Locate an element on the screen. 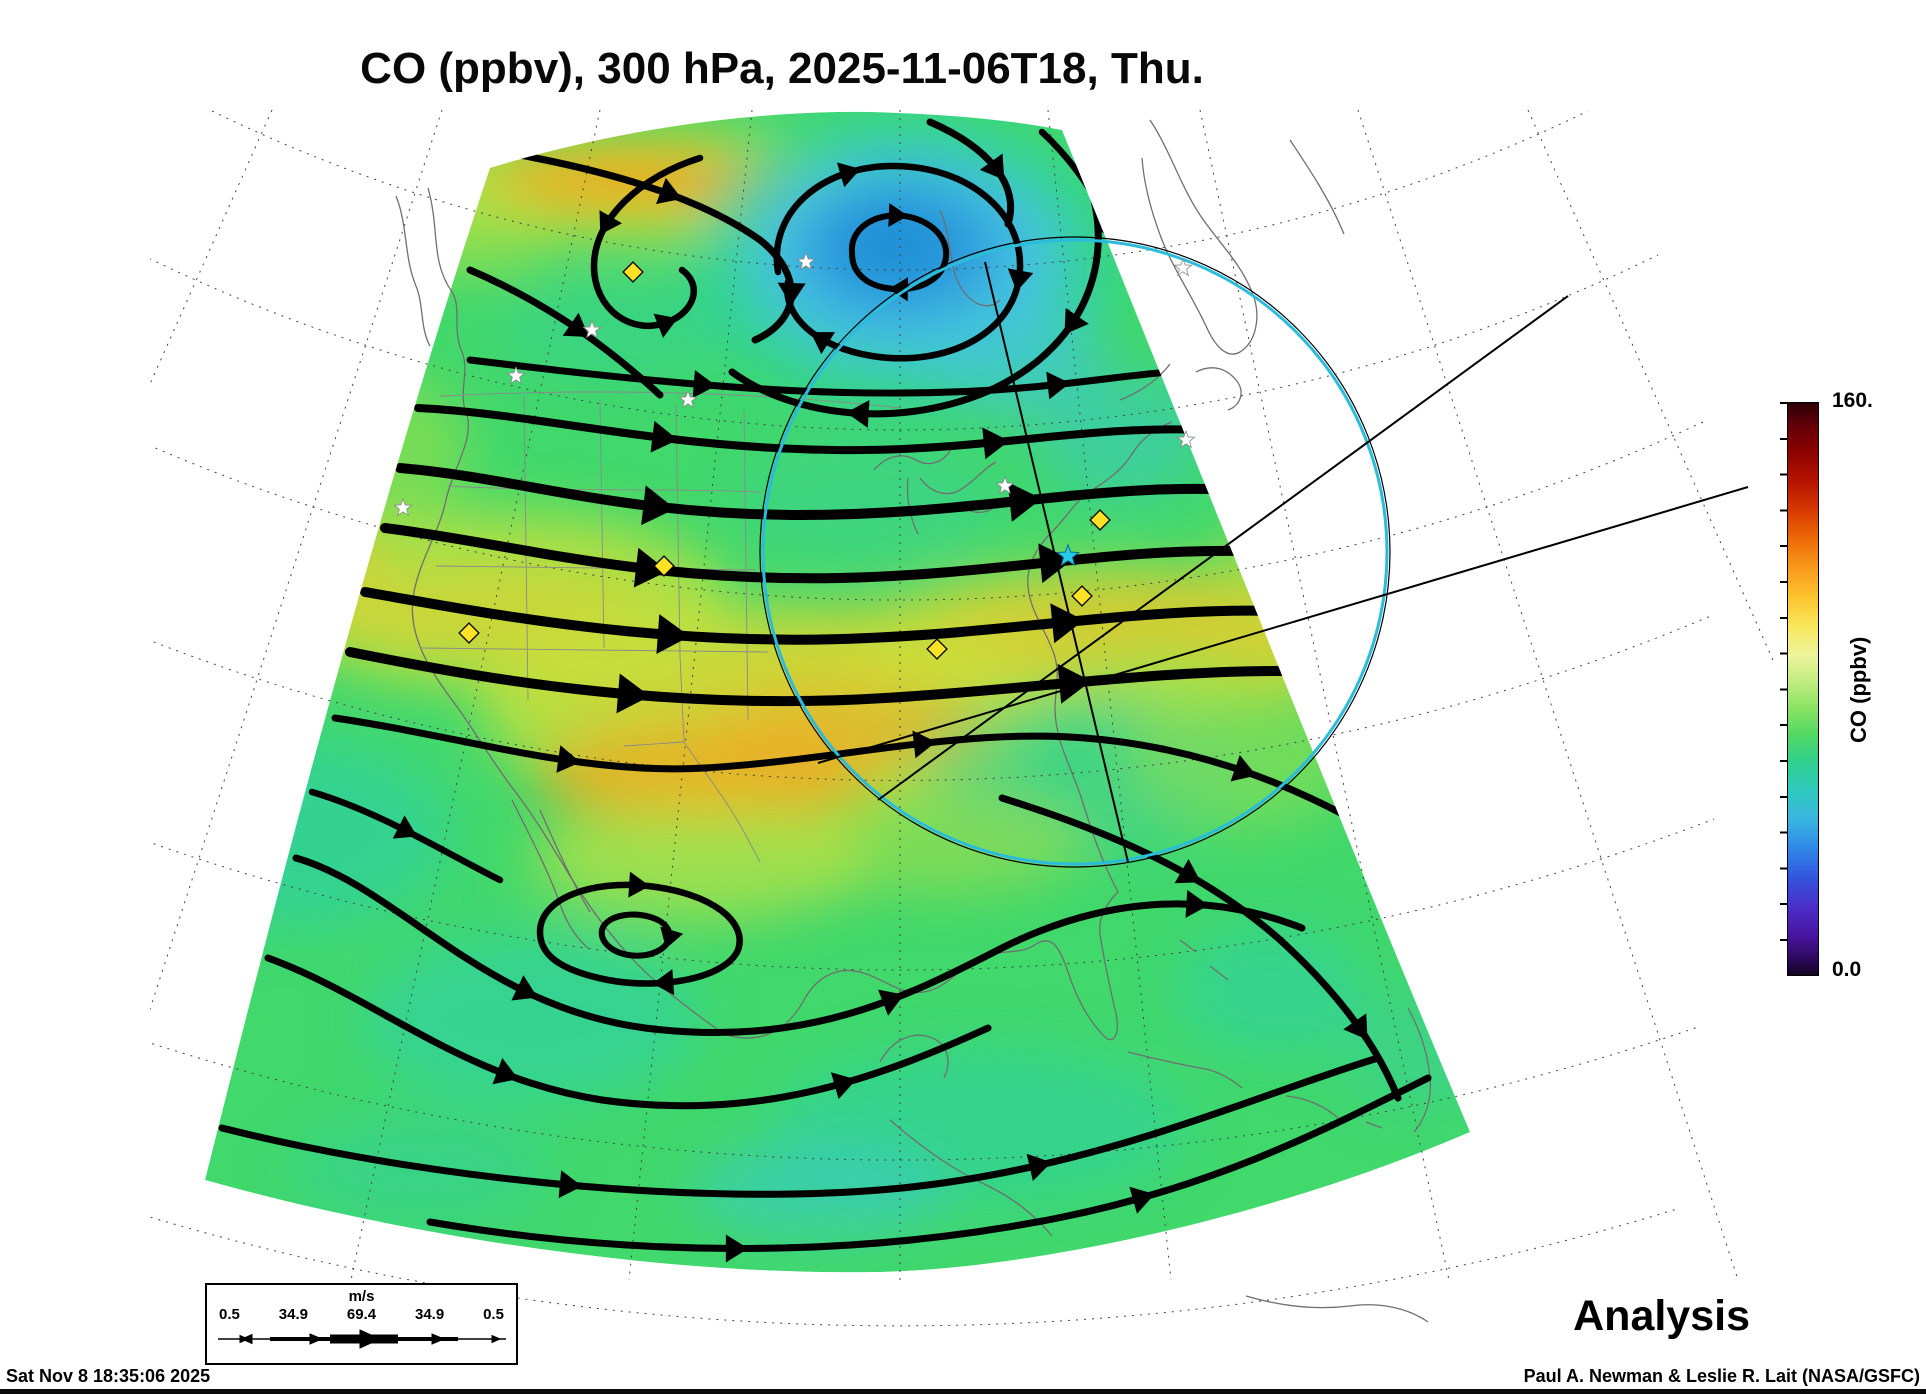  wind-legend-ticks: 0.5 34.9 69.4 34.9 0.5 is located at coordinates (361, 1314).